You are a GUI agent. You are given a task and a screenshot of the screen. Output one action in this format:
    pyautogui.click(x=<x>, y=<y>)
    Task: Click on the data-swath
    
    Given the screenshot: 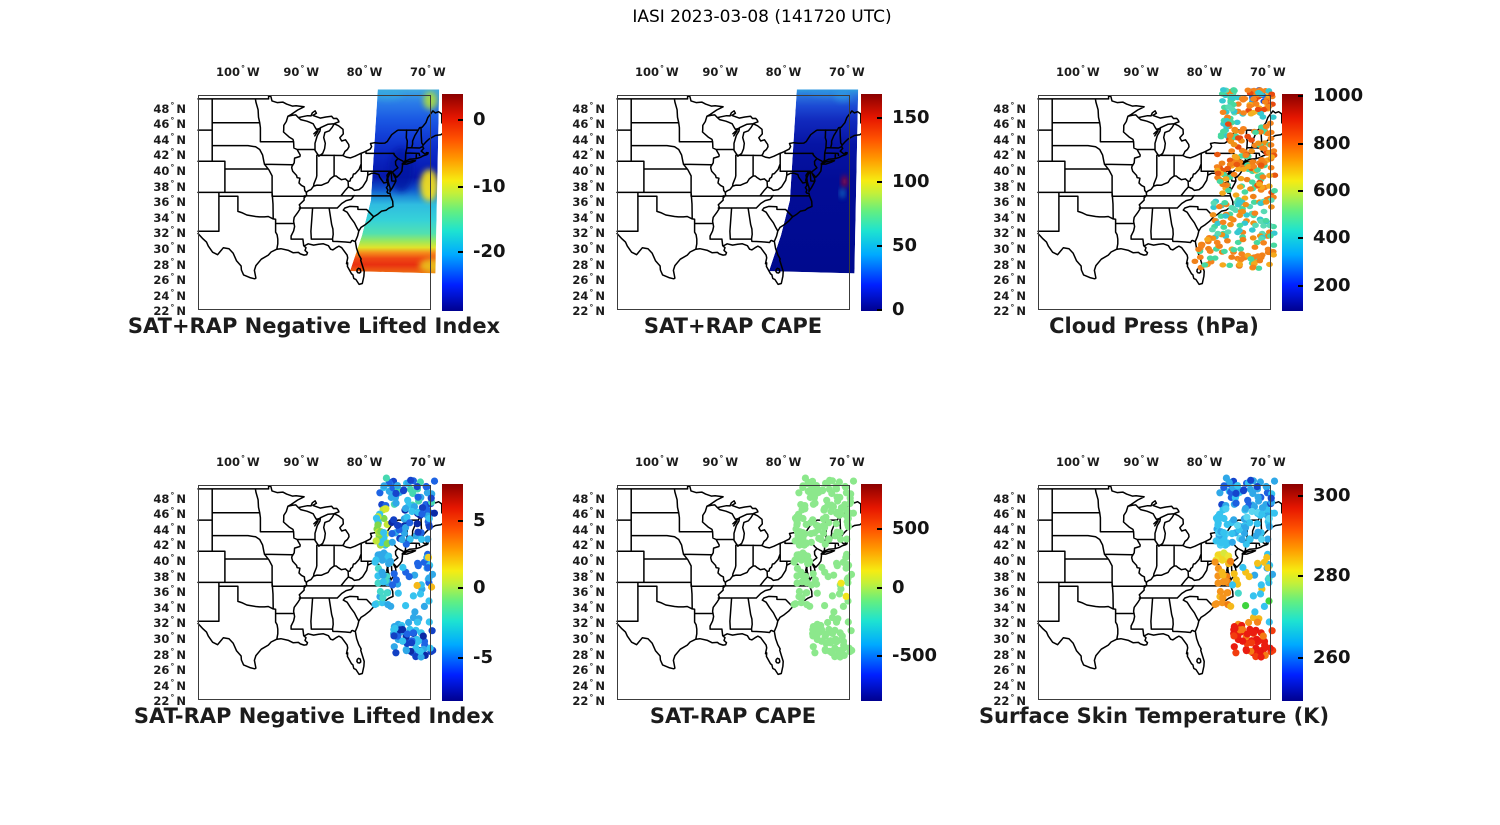 What is the action you would take?
    pyautogui.click(x=814, y=181)
    